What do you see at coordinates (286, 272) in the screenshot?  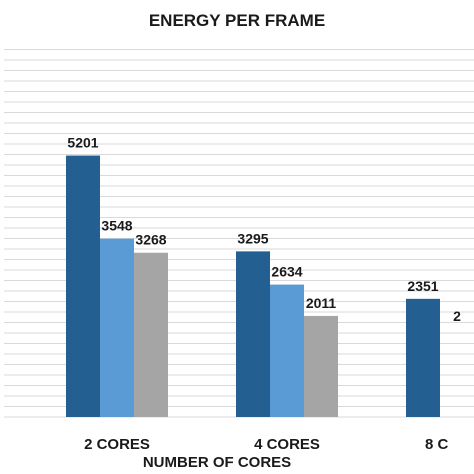 I see `data-label: 2634` at bounding box center [286, 272].